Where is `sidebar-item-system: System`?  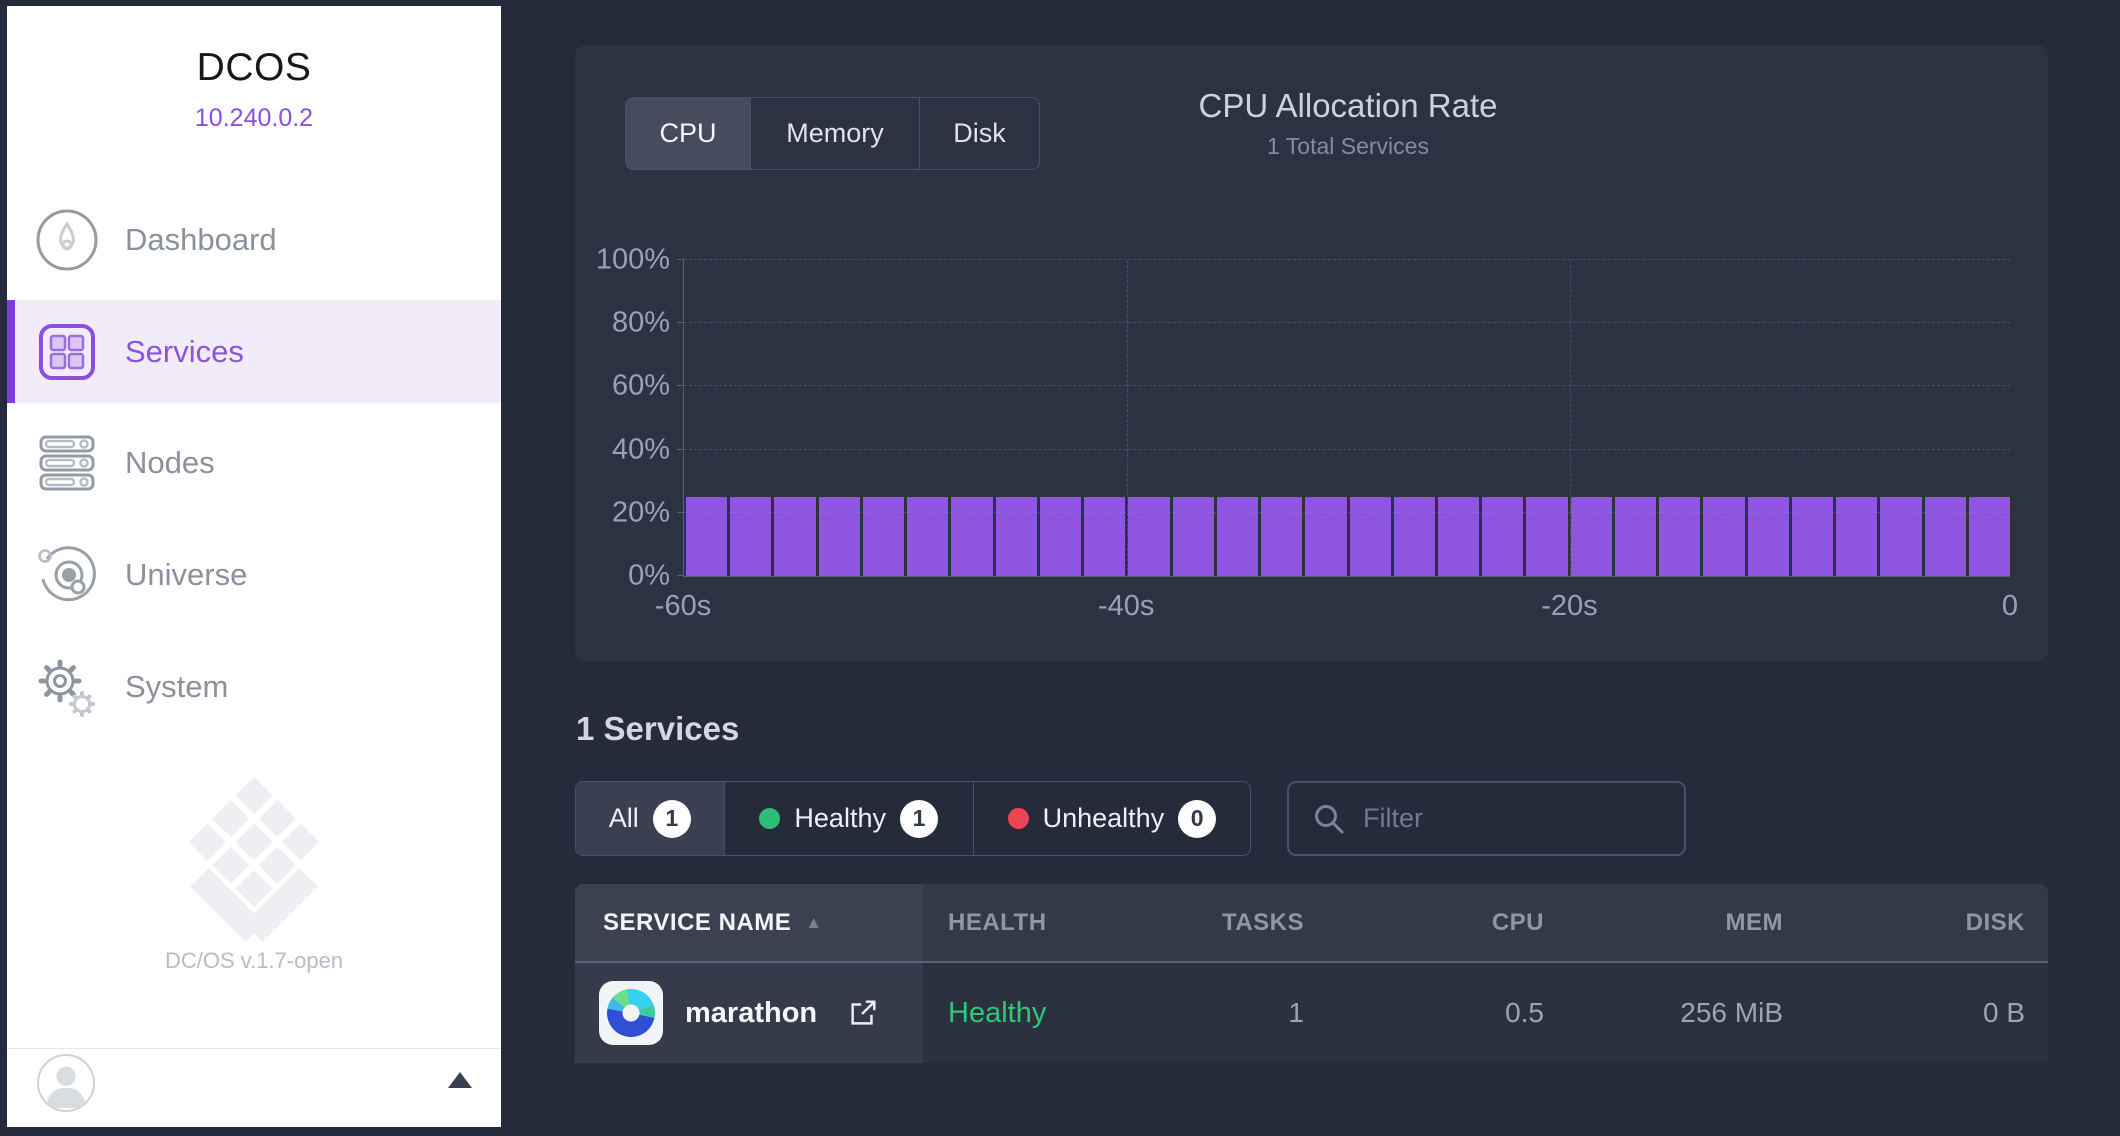 sidebar-item-system: System is located at coordinates (254, 687).